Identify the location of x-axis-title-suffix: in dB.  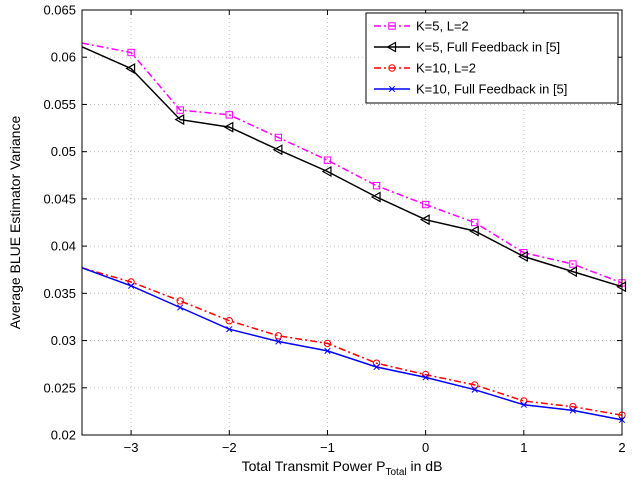
(425, 466).